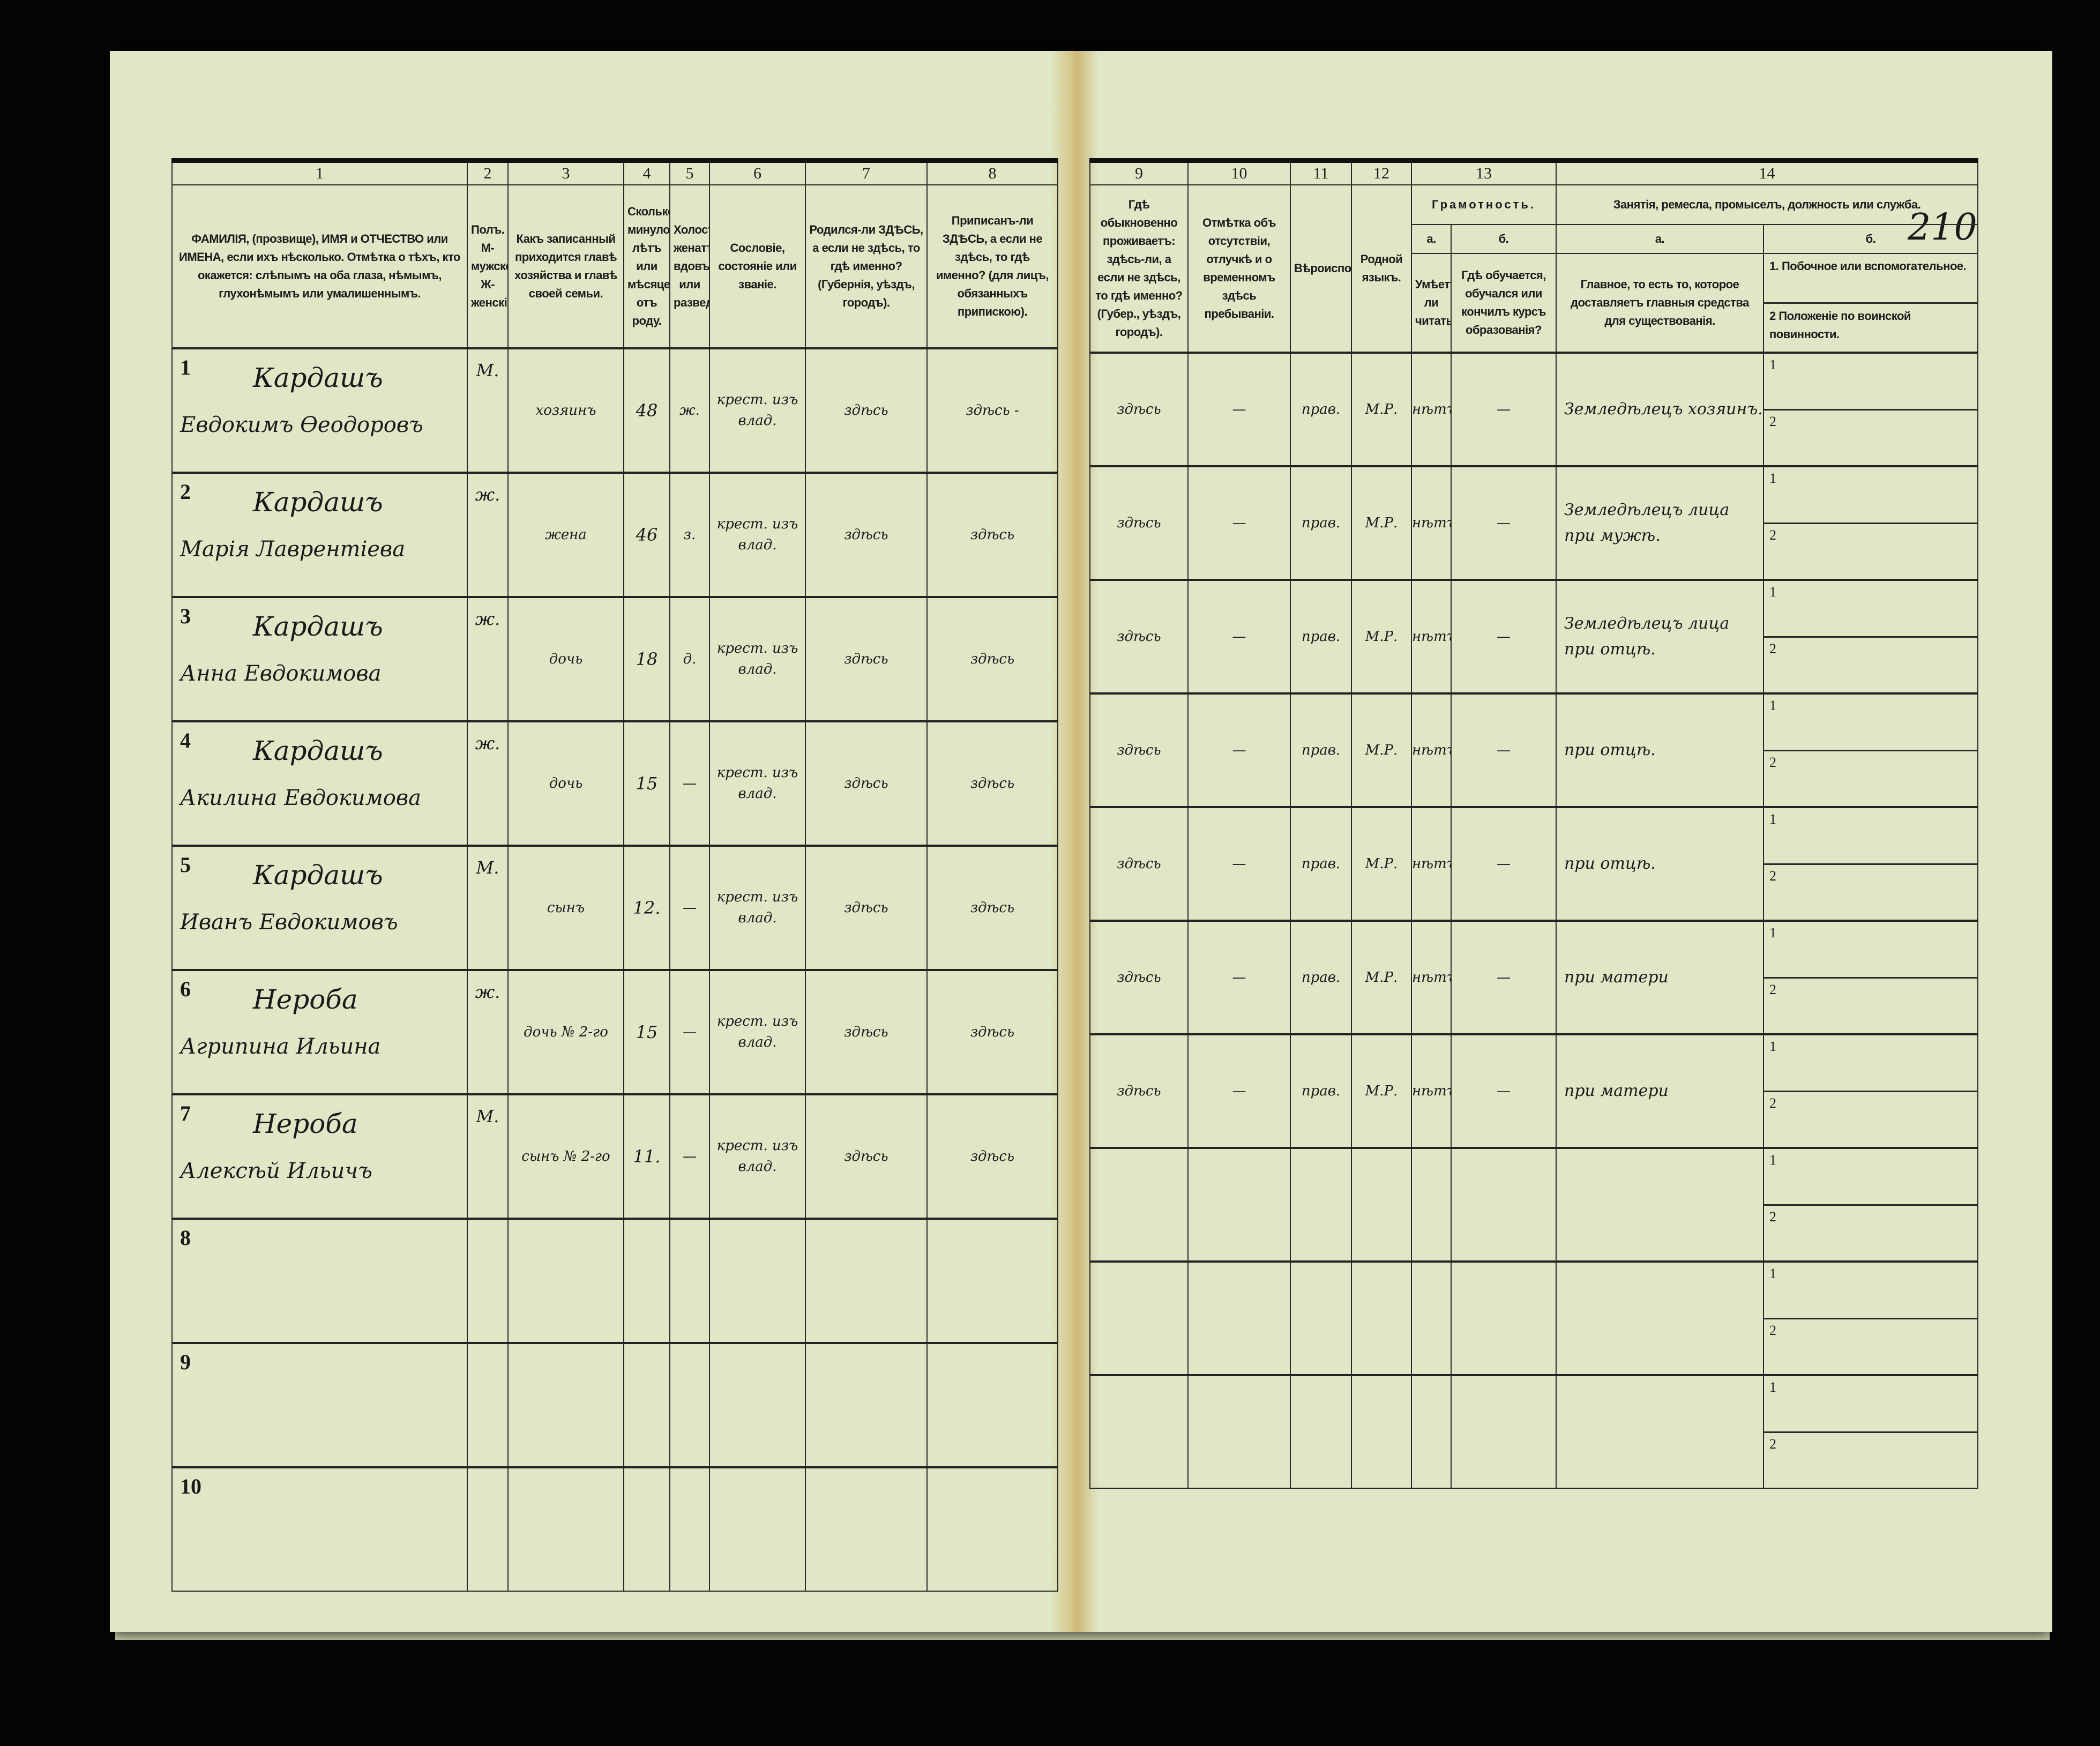 The height and width of the screenshot is (1746, 2100). I want to click on main-occupation: при матери, so click(1660, 1090).